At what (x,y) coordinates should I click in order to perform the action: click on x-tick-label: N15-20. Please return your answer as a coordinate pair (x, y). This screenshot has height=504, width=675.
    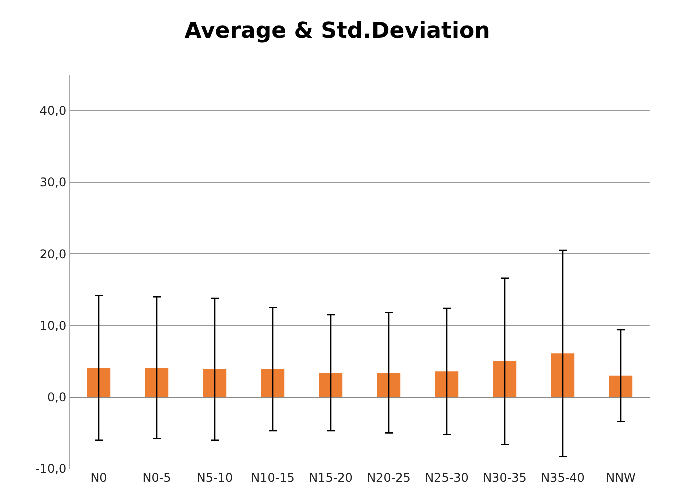
    Looking at the image, I should click on (331, 478).